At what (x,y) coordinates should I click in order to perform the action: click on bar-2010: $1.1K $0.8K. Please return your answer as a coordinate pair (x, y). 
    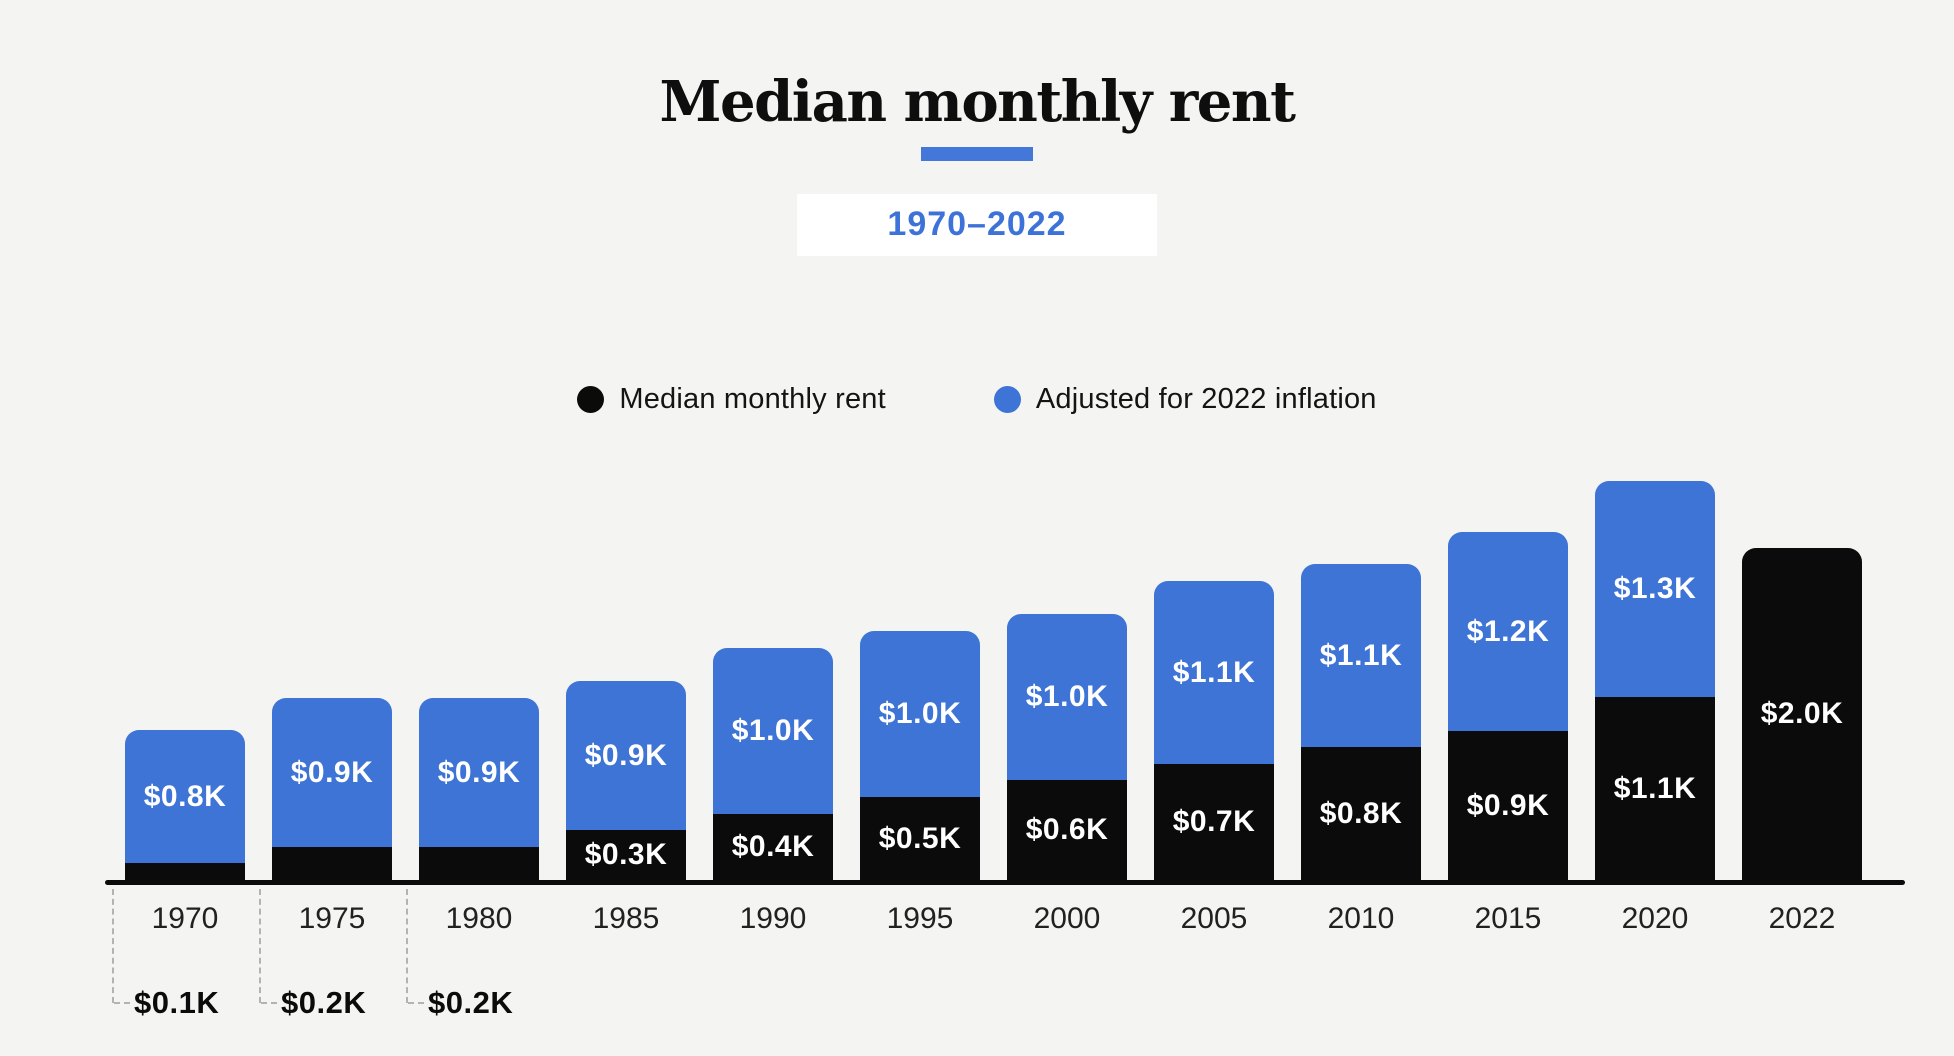
    Looking at the image, I should click on (1361, 722).